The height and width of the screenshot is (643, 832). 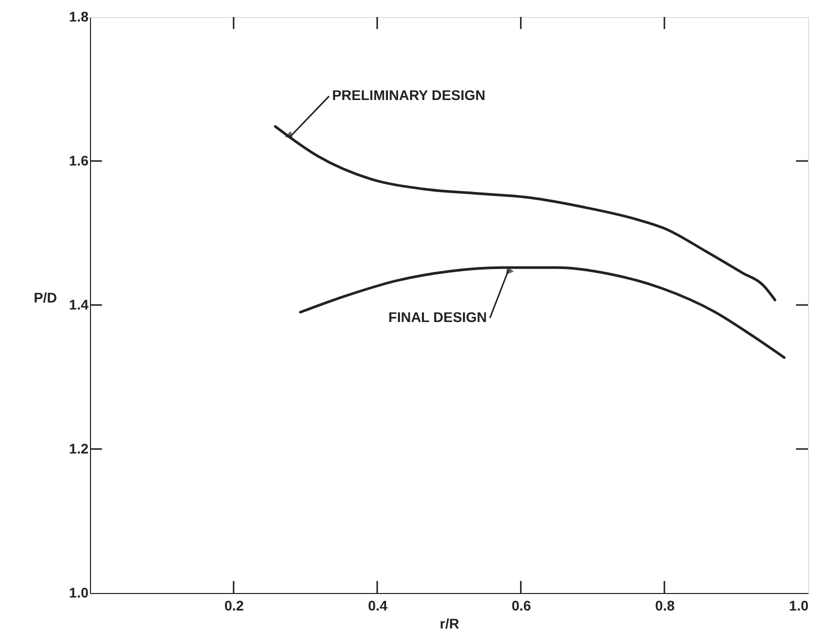 What do you see at coordinates (450, 624) in the screenshot?
I see `x-axis-title: r/R` at bounding box center [450, 624].